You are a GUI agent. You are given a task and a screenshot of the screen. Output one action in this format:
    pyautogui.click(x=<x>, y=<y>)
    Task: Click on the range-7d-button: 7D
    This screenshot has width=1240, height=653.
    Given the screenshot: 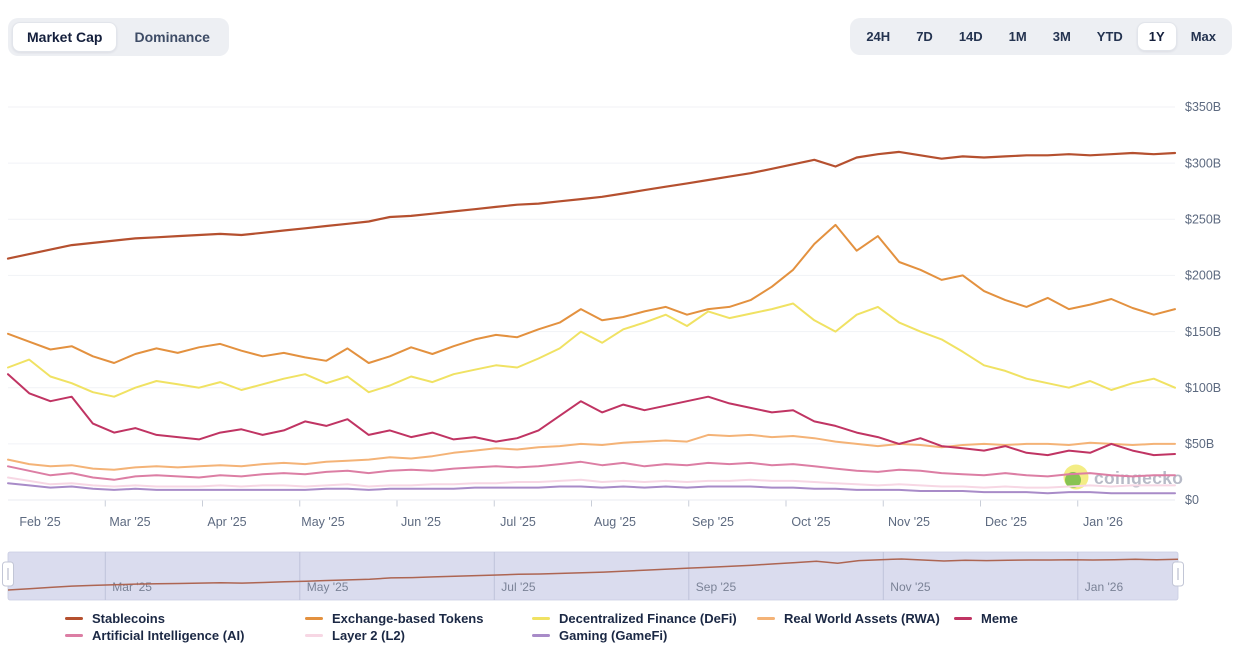 What is the action you would take?
    pyautogui.click(x=924, y=36)
    